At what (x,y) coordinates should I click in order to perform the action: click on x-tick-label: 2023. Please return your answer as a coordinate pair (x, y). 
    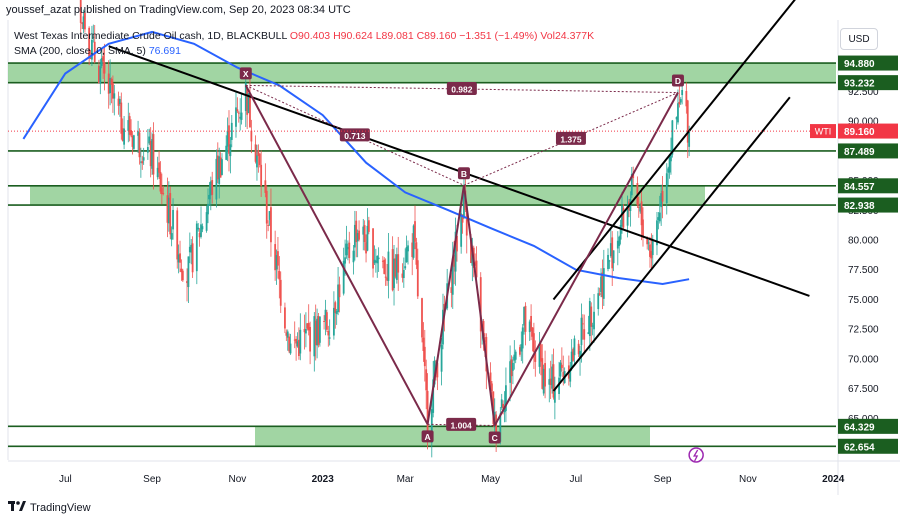
    Looking at the image, I should click on (323, 479).